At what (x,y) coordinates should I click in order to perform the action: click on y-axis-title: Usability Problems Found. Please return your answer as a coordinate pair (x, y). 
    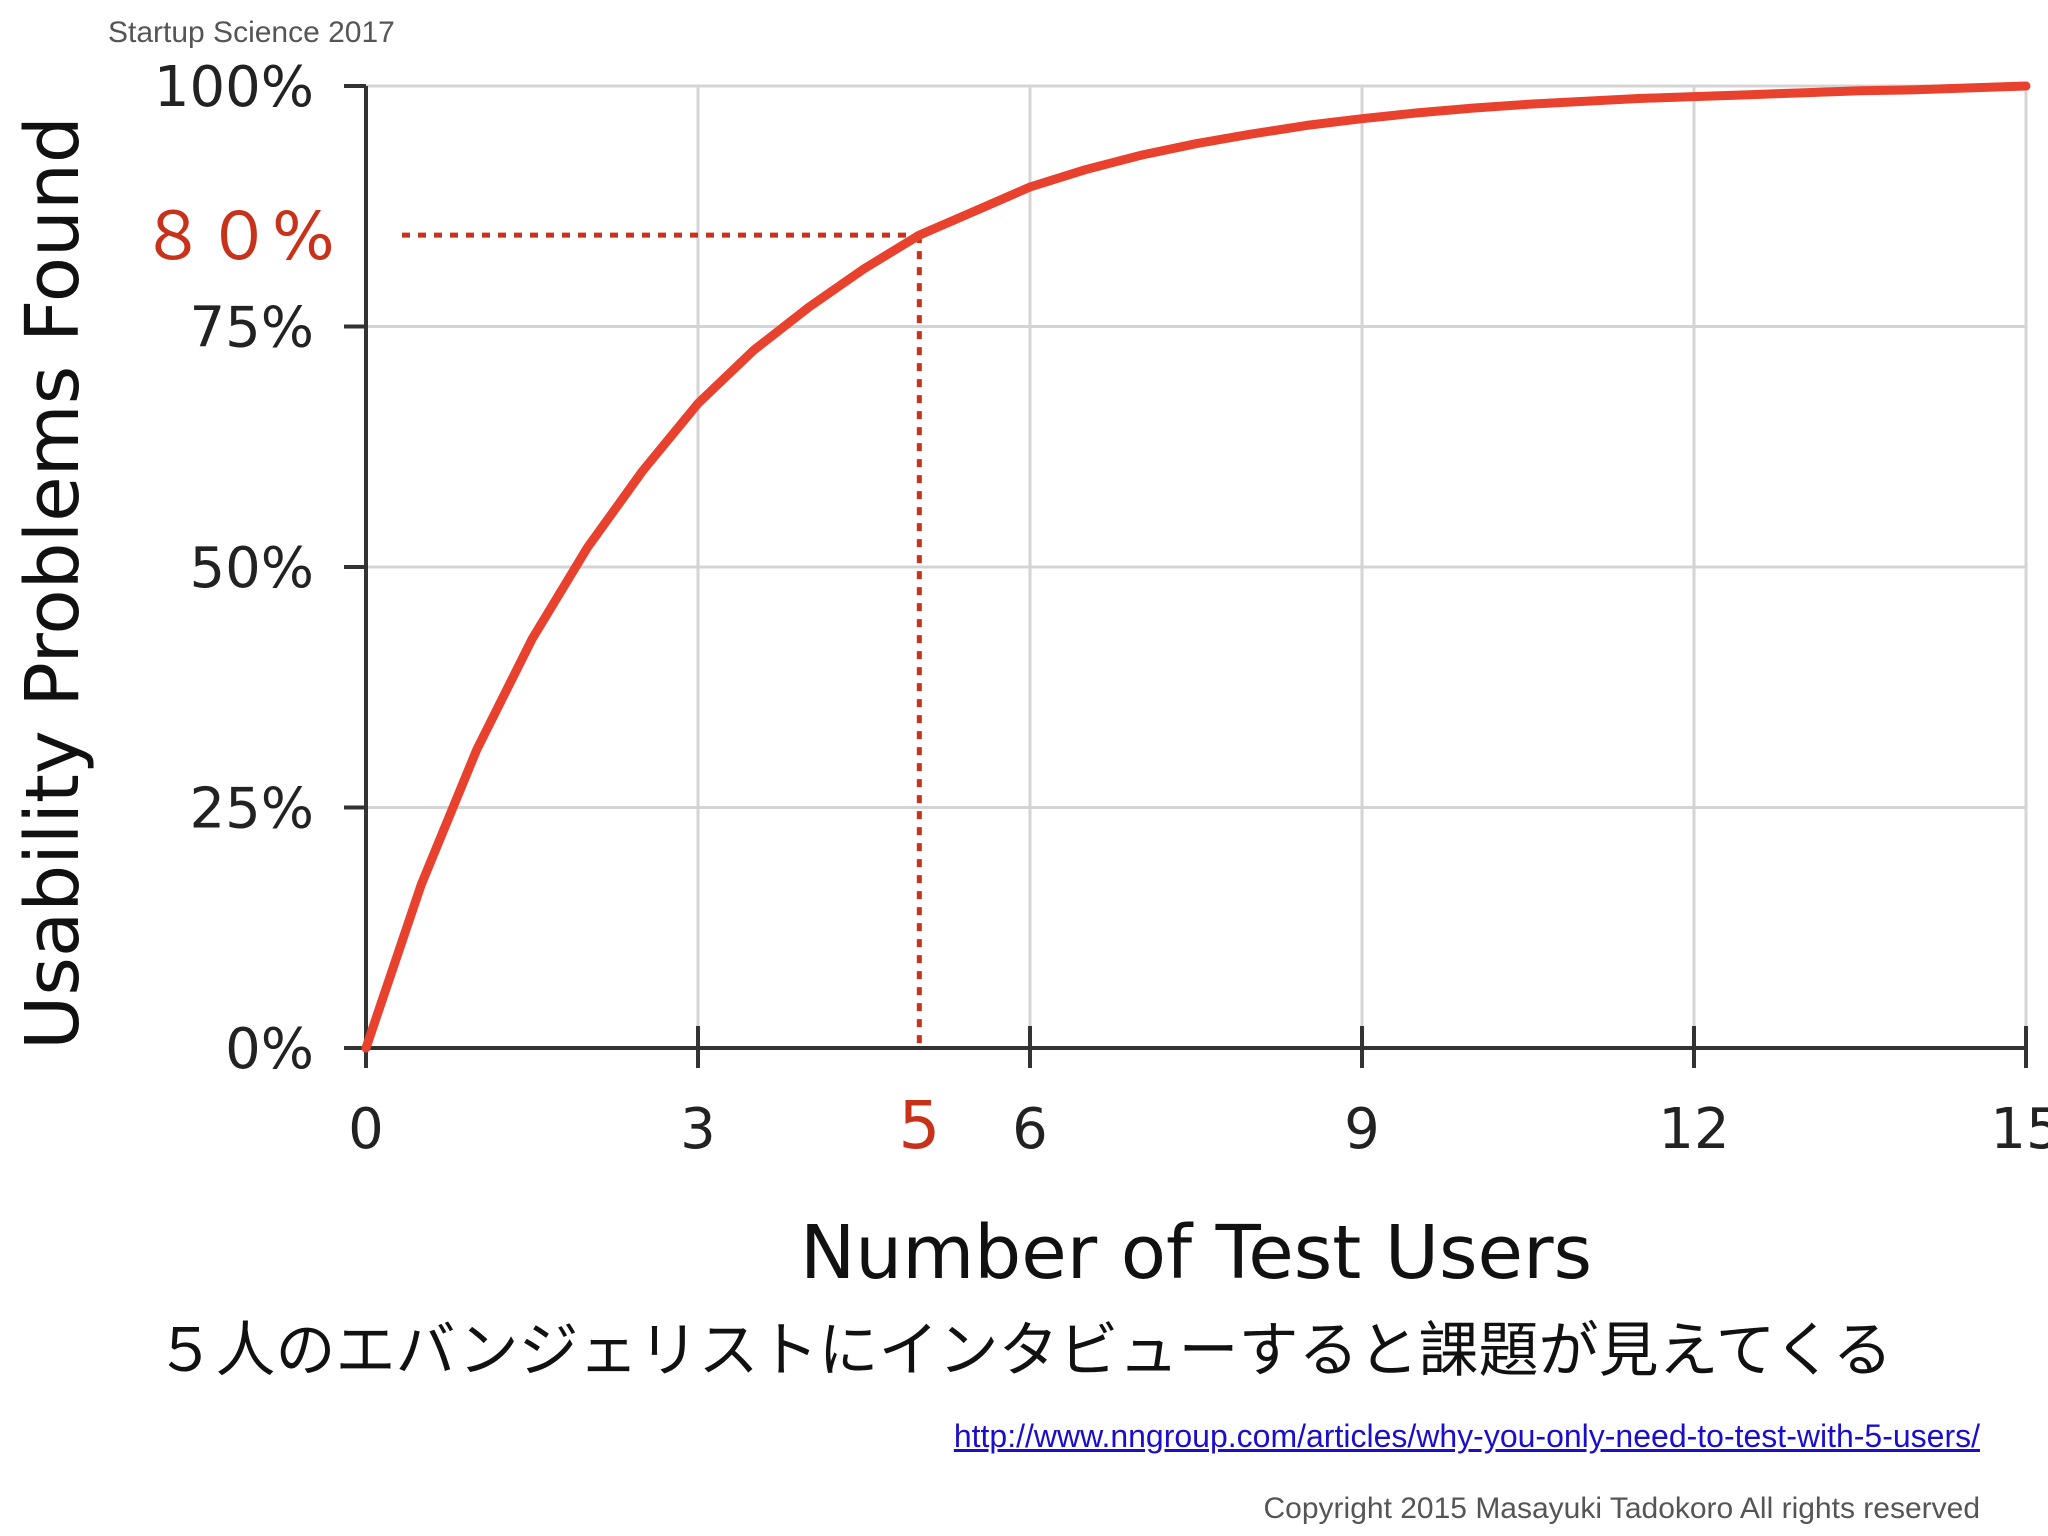
    Looking at the image, I should click on (53, 583).